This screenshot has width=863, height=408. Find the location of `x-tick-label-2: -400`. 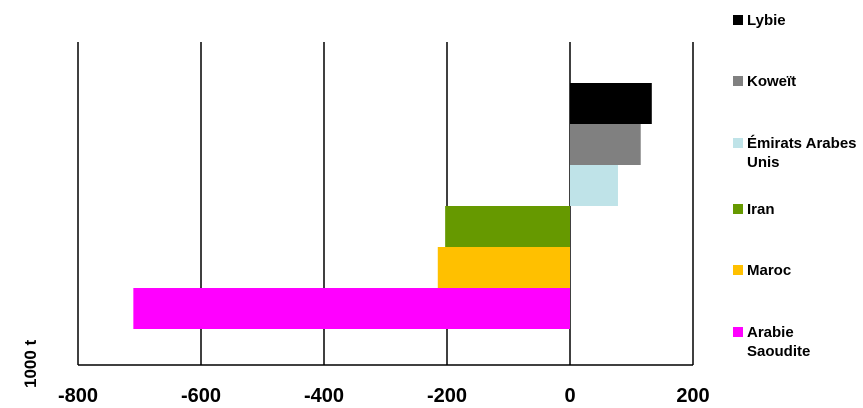

x-tick-label-2: -400 is located at coordinates (324, 396).